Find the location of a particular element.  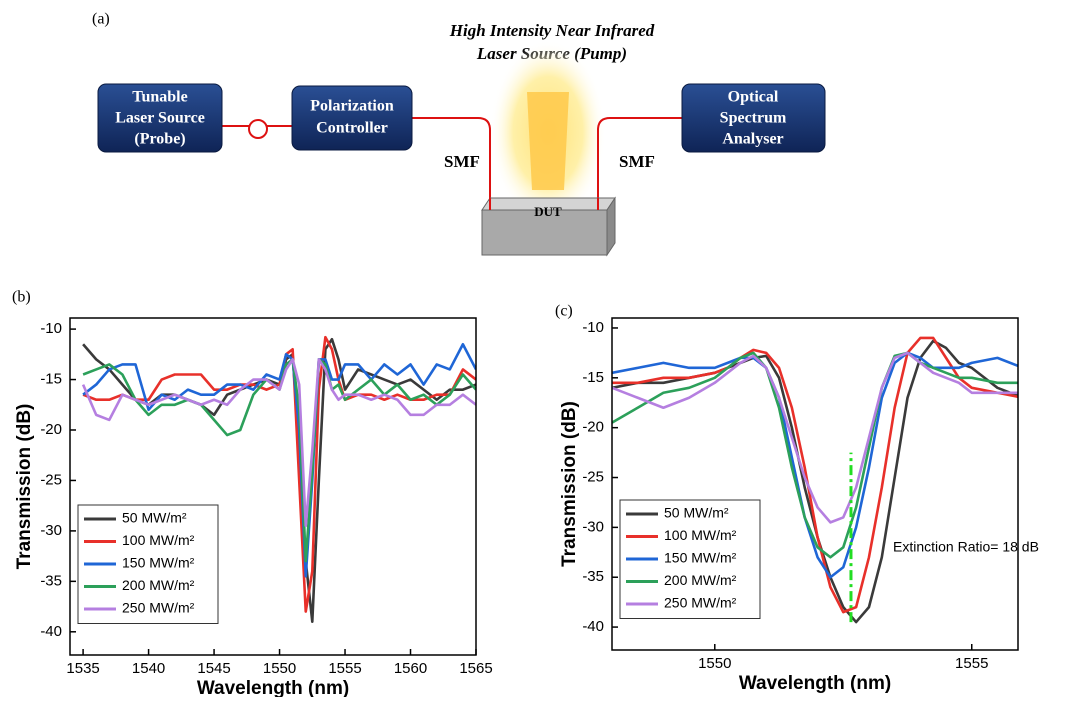

node-label: Optical is located at coordinates (753, 97).